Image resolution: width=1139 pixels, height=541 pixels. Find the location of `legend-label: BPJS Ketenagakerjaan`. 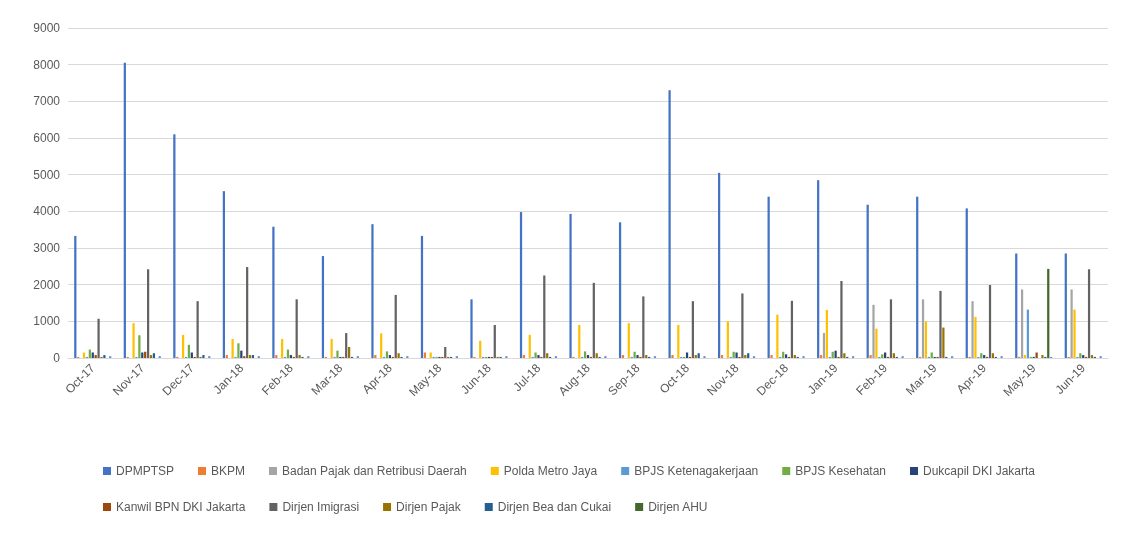

legend-label: BPJS Ketenagakerjaan is located at coordinates (696, 471).